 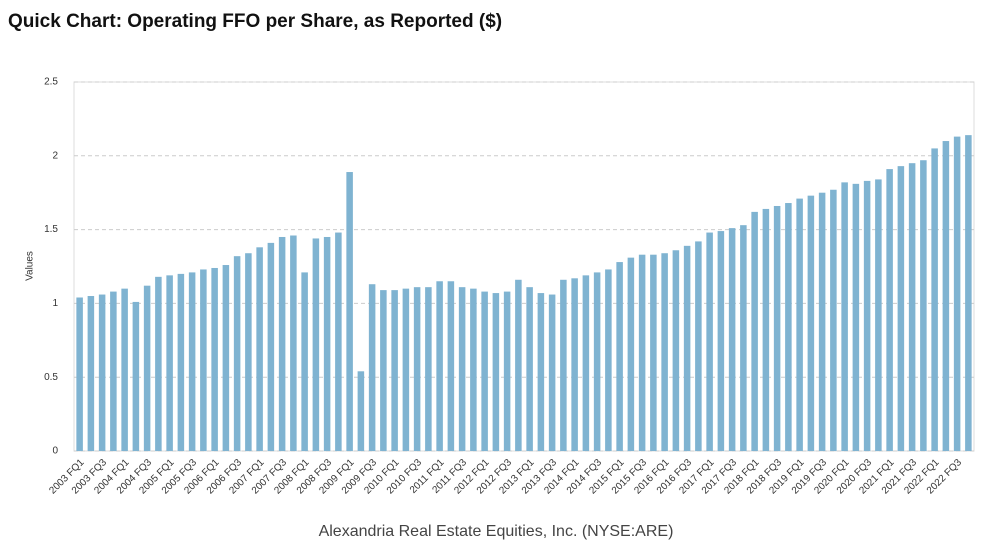 I want to click on y-tick-label: 2, so click(x=55, y=155).